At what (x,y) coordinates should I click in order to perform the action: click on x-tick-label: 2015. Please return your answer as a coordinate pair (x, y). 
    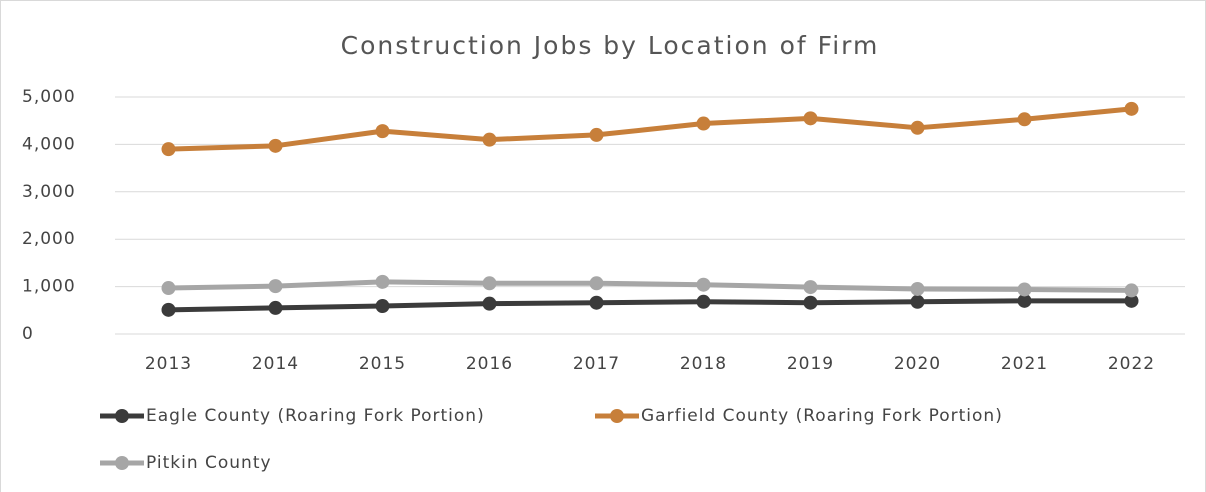
    Looking at the image, I should click on (382, 364).